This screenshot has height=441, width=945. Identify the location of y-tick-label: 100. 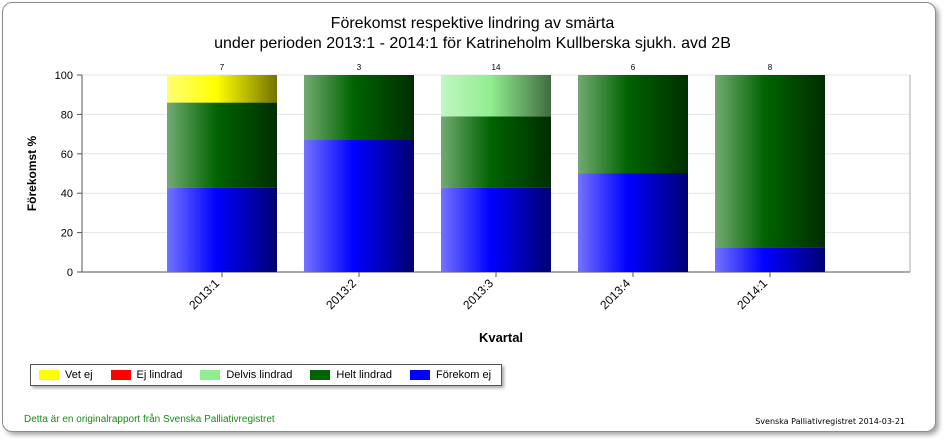
(64, 76).